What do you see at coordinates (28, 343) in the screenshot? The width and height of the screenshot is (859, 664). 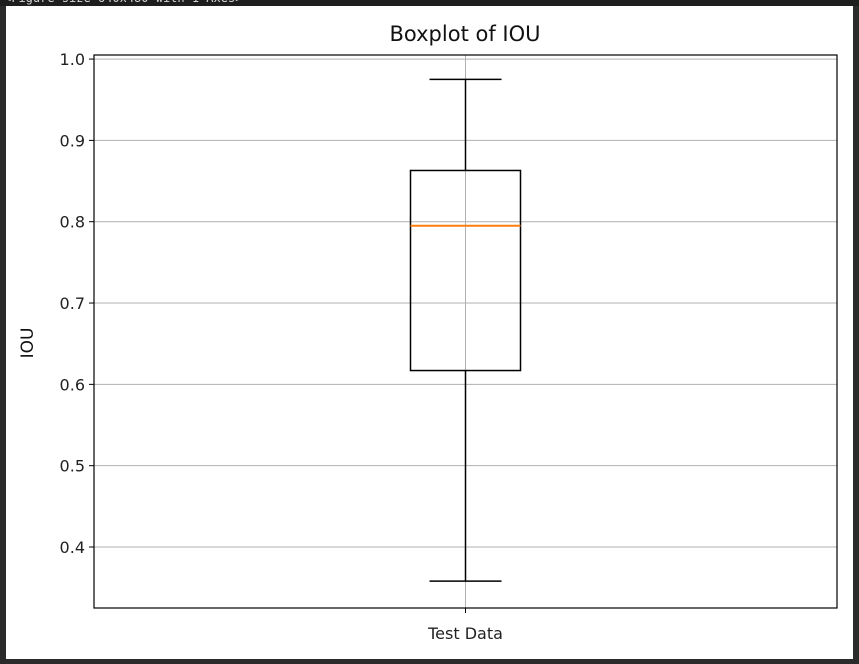 I see `y-axis-label: IOU` at bounding box center [28, 343].